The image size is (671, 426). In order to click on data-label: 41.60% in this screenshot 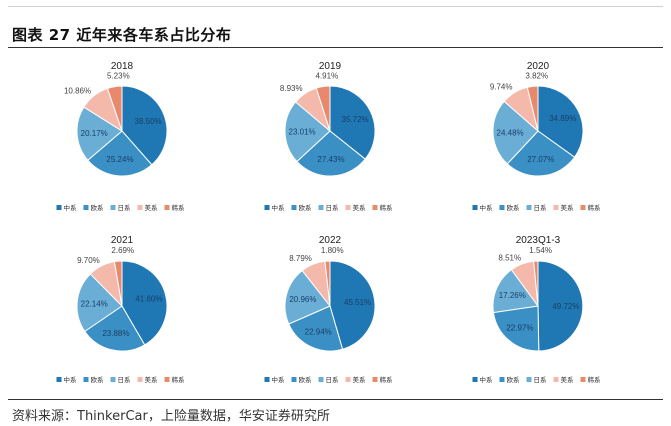, I will do `click(148, 299)`.